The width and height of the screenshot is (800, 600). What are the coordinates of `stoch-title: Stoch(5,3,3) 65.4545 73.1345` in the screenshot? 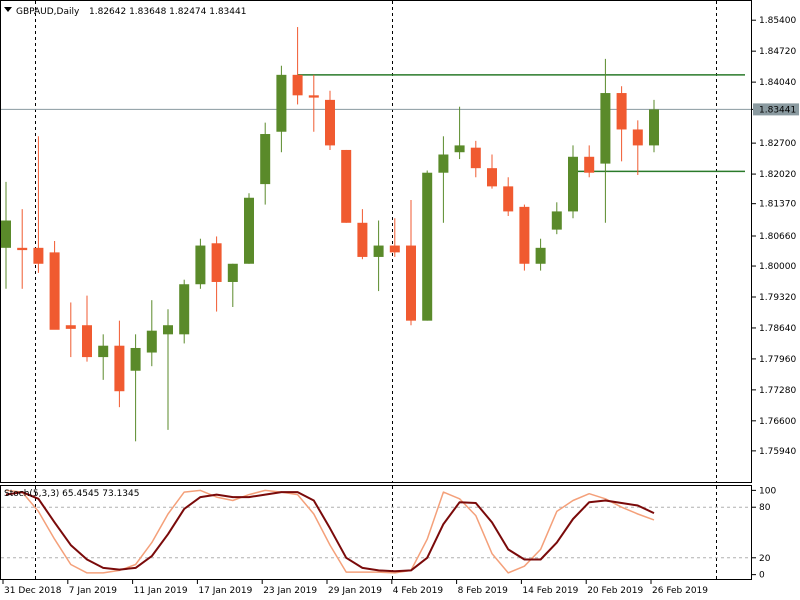 It's located at (71, 494).